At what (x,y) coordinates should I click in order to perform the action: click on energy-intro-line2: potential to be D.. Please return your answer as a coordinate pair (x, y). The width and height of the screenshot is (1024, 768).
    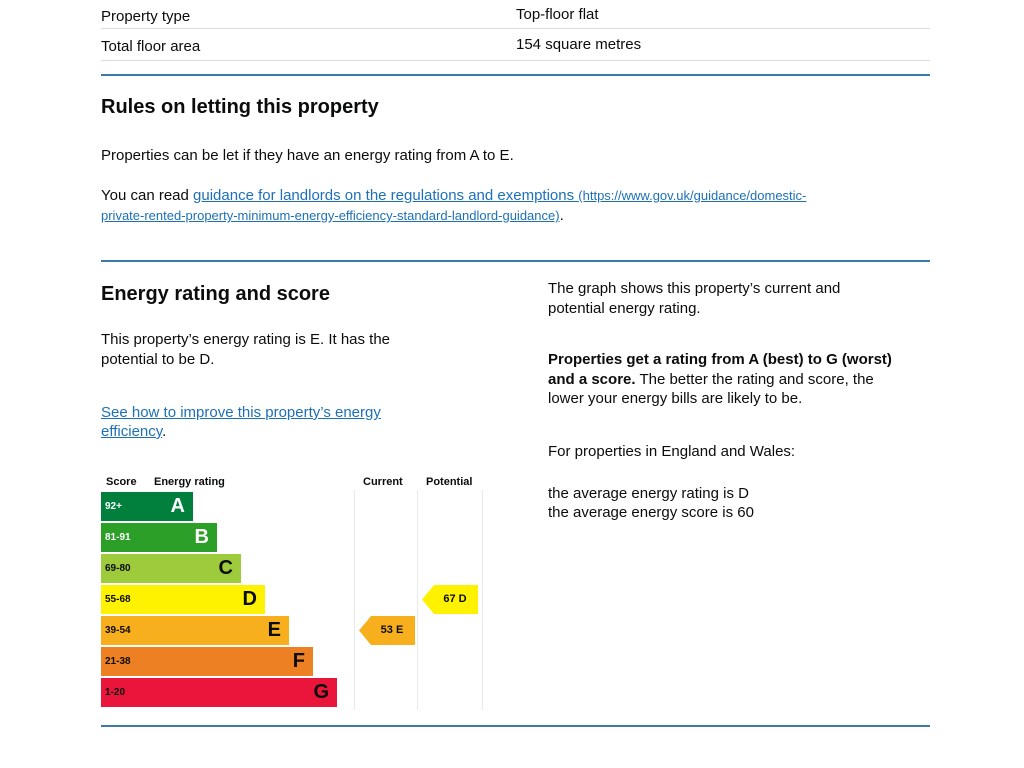
    Looking at the image, I should click on (158, 359).